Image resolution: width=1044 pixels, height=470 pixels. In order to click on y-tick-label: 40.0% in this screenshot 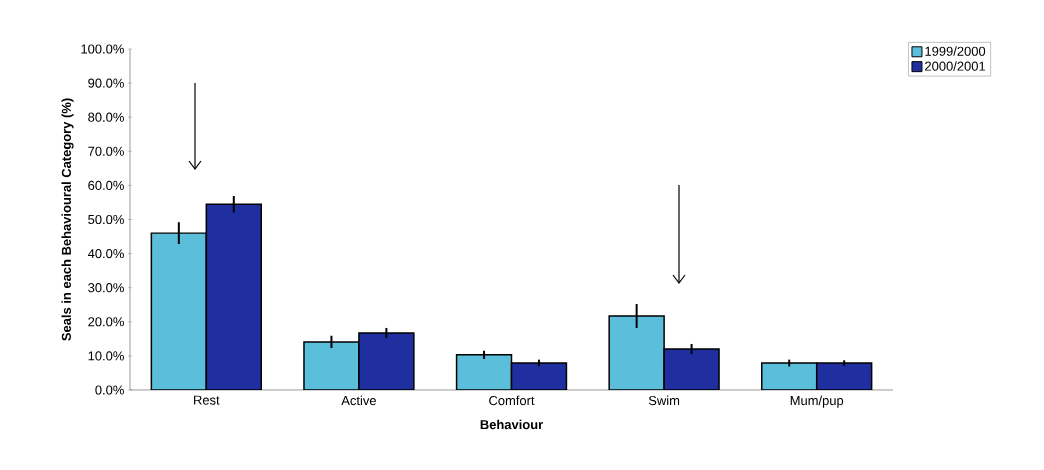, I will do `click(105, 254)`.